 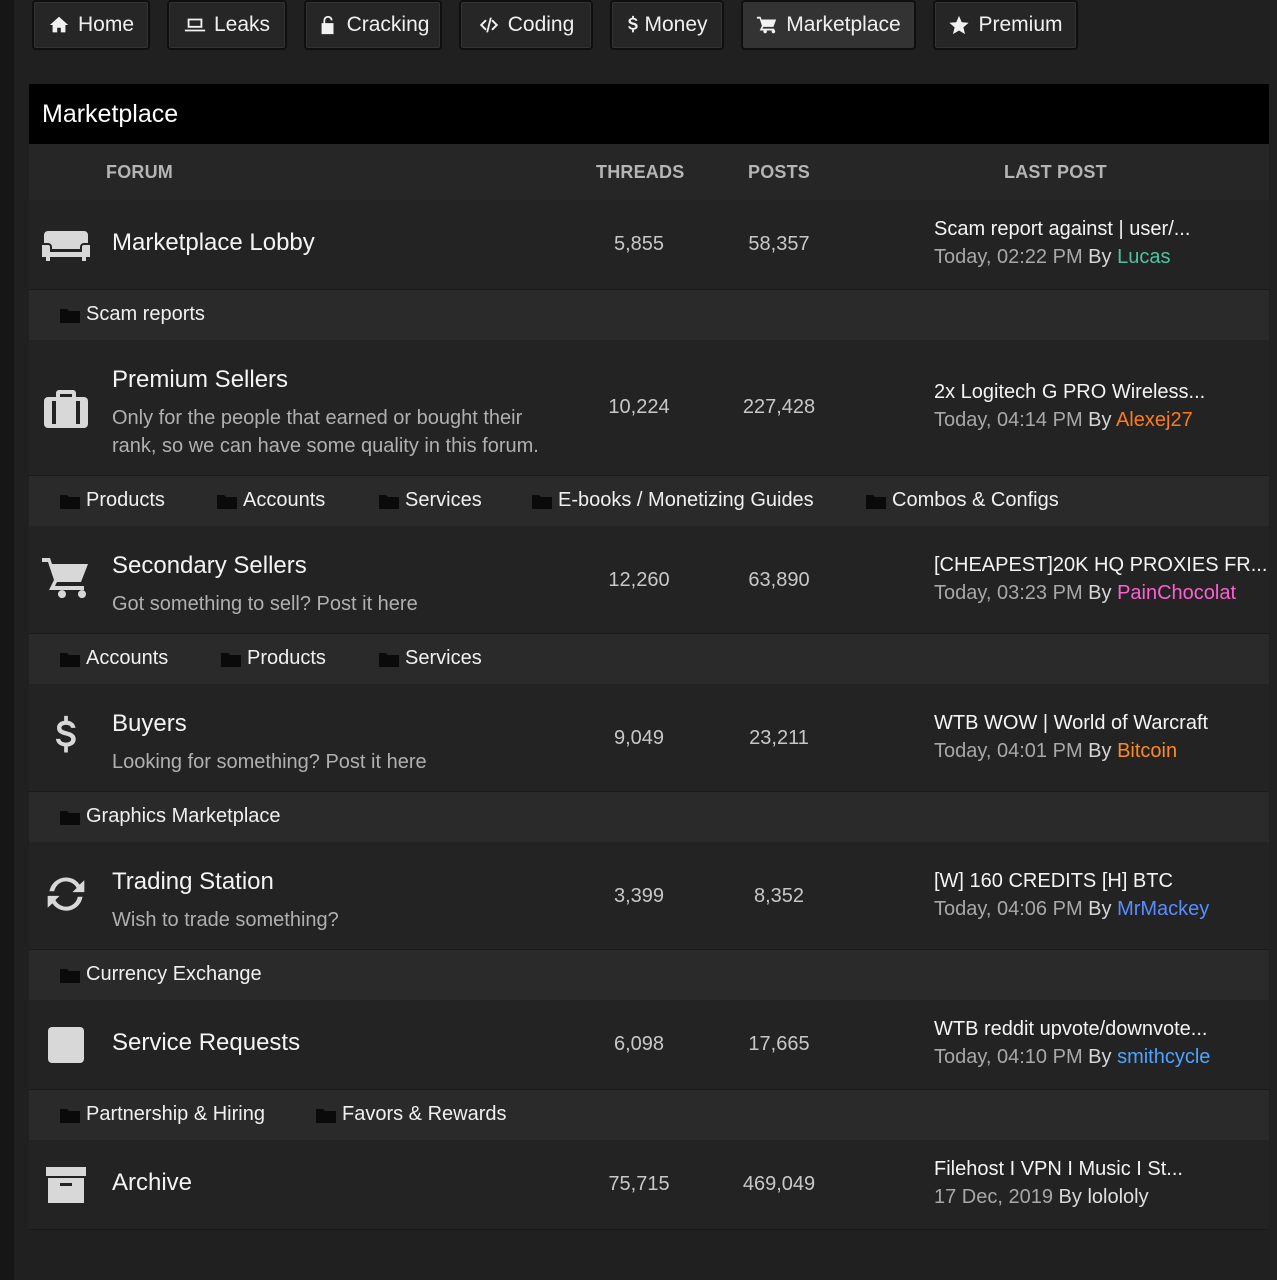 What do you see at coordinates (1055, 172) in the screenshot?
I see `col-last-post: LAST POST` at bounding box center [1055, 172].